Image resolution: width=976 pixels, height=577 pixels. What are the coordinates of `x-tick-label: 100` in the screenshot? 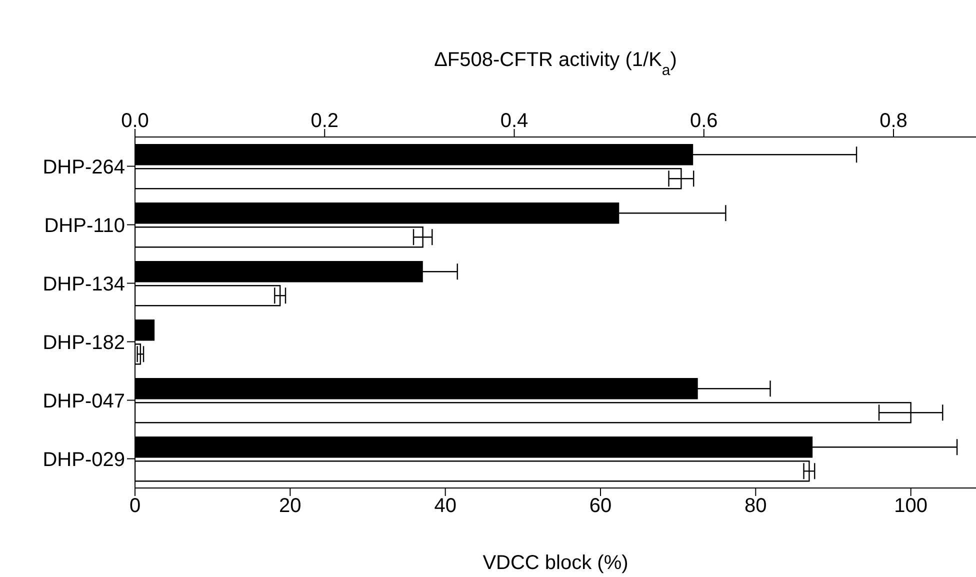 It's located at (911, 506).